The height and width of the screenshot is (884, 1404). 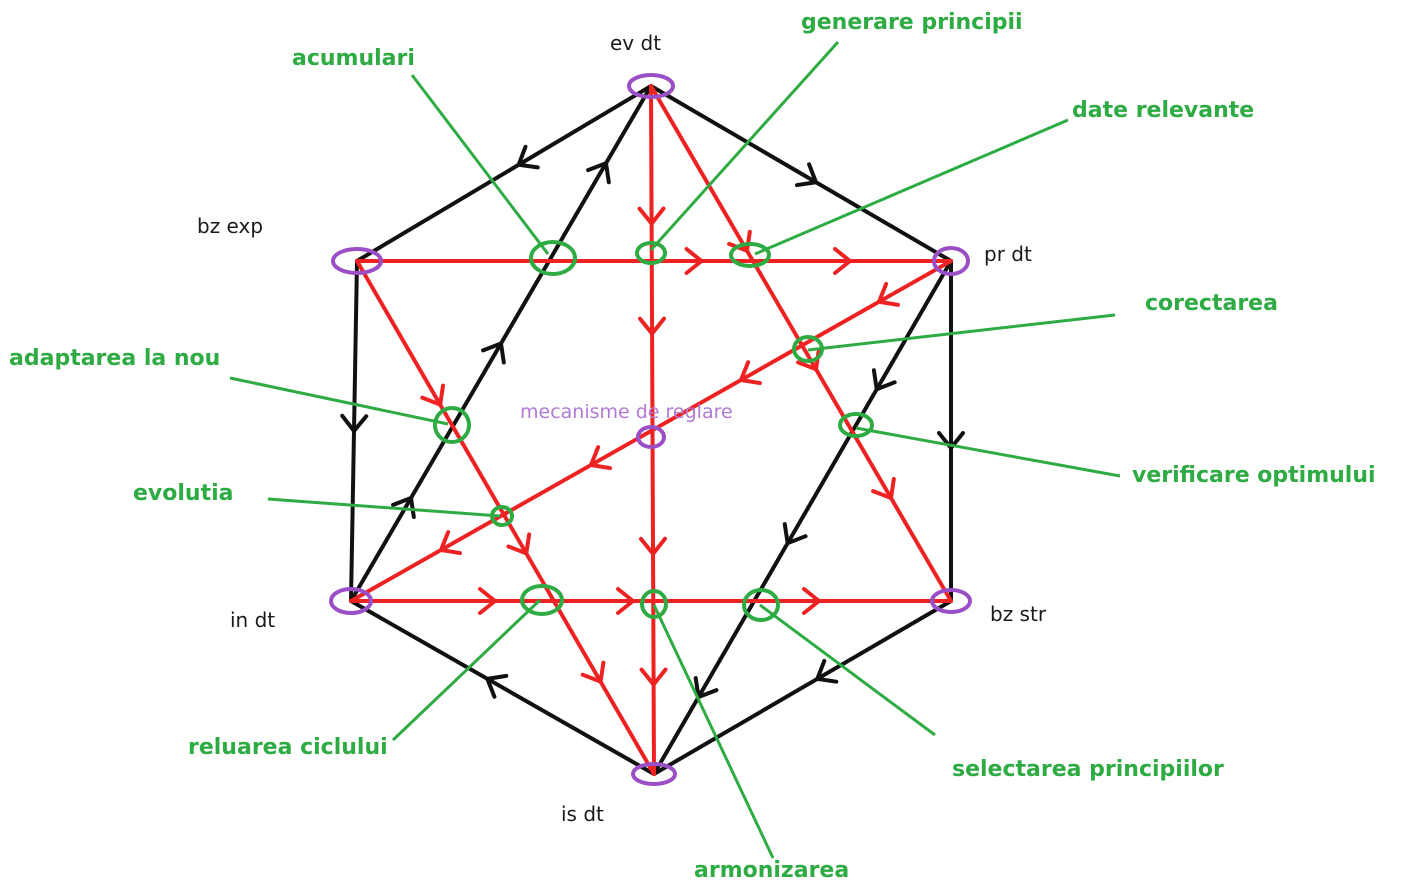 I want to click on leader-armonizarea, so click(x=713, y=731).